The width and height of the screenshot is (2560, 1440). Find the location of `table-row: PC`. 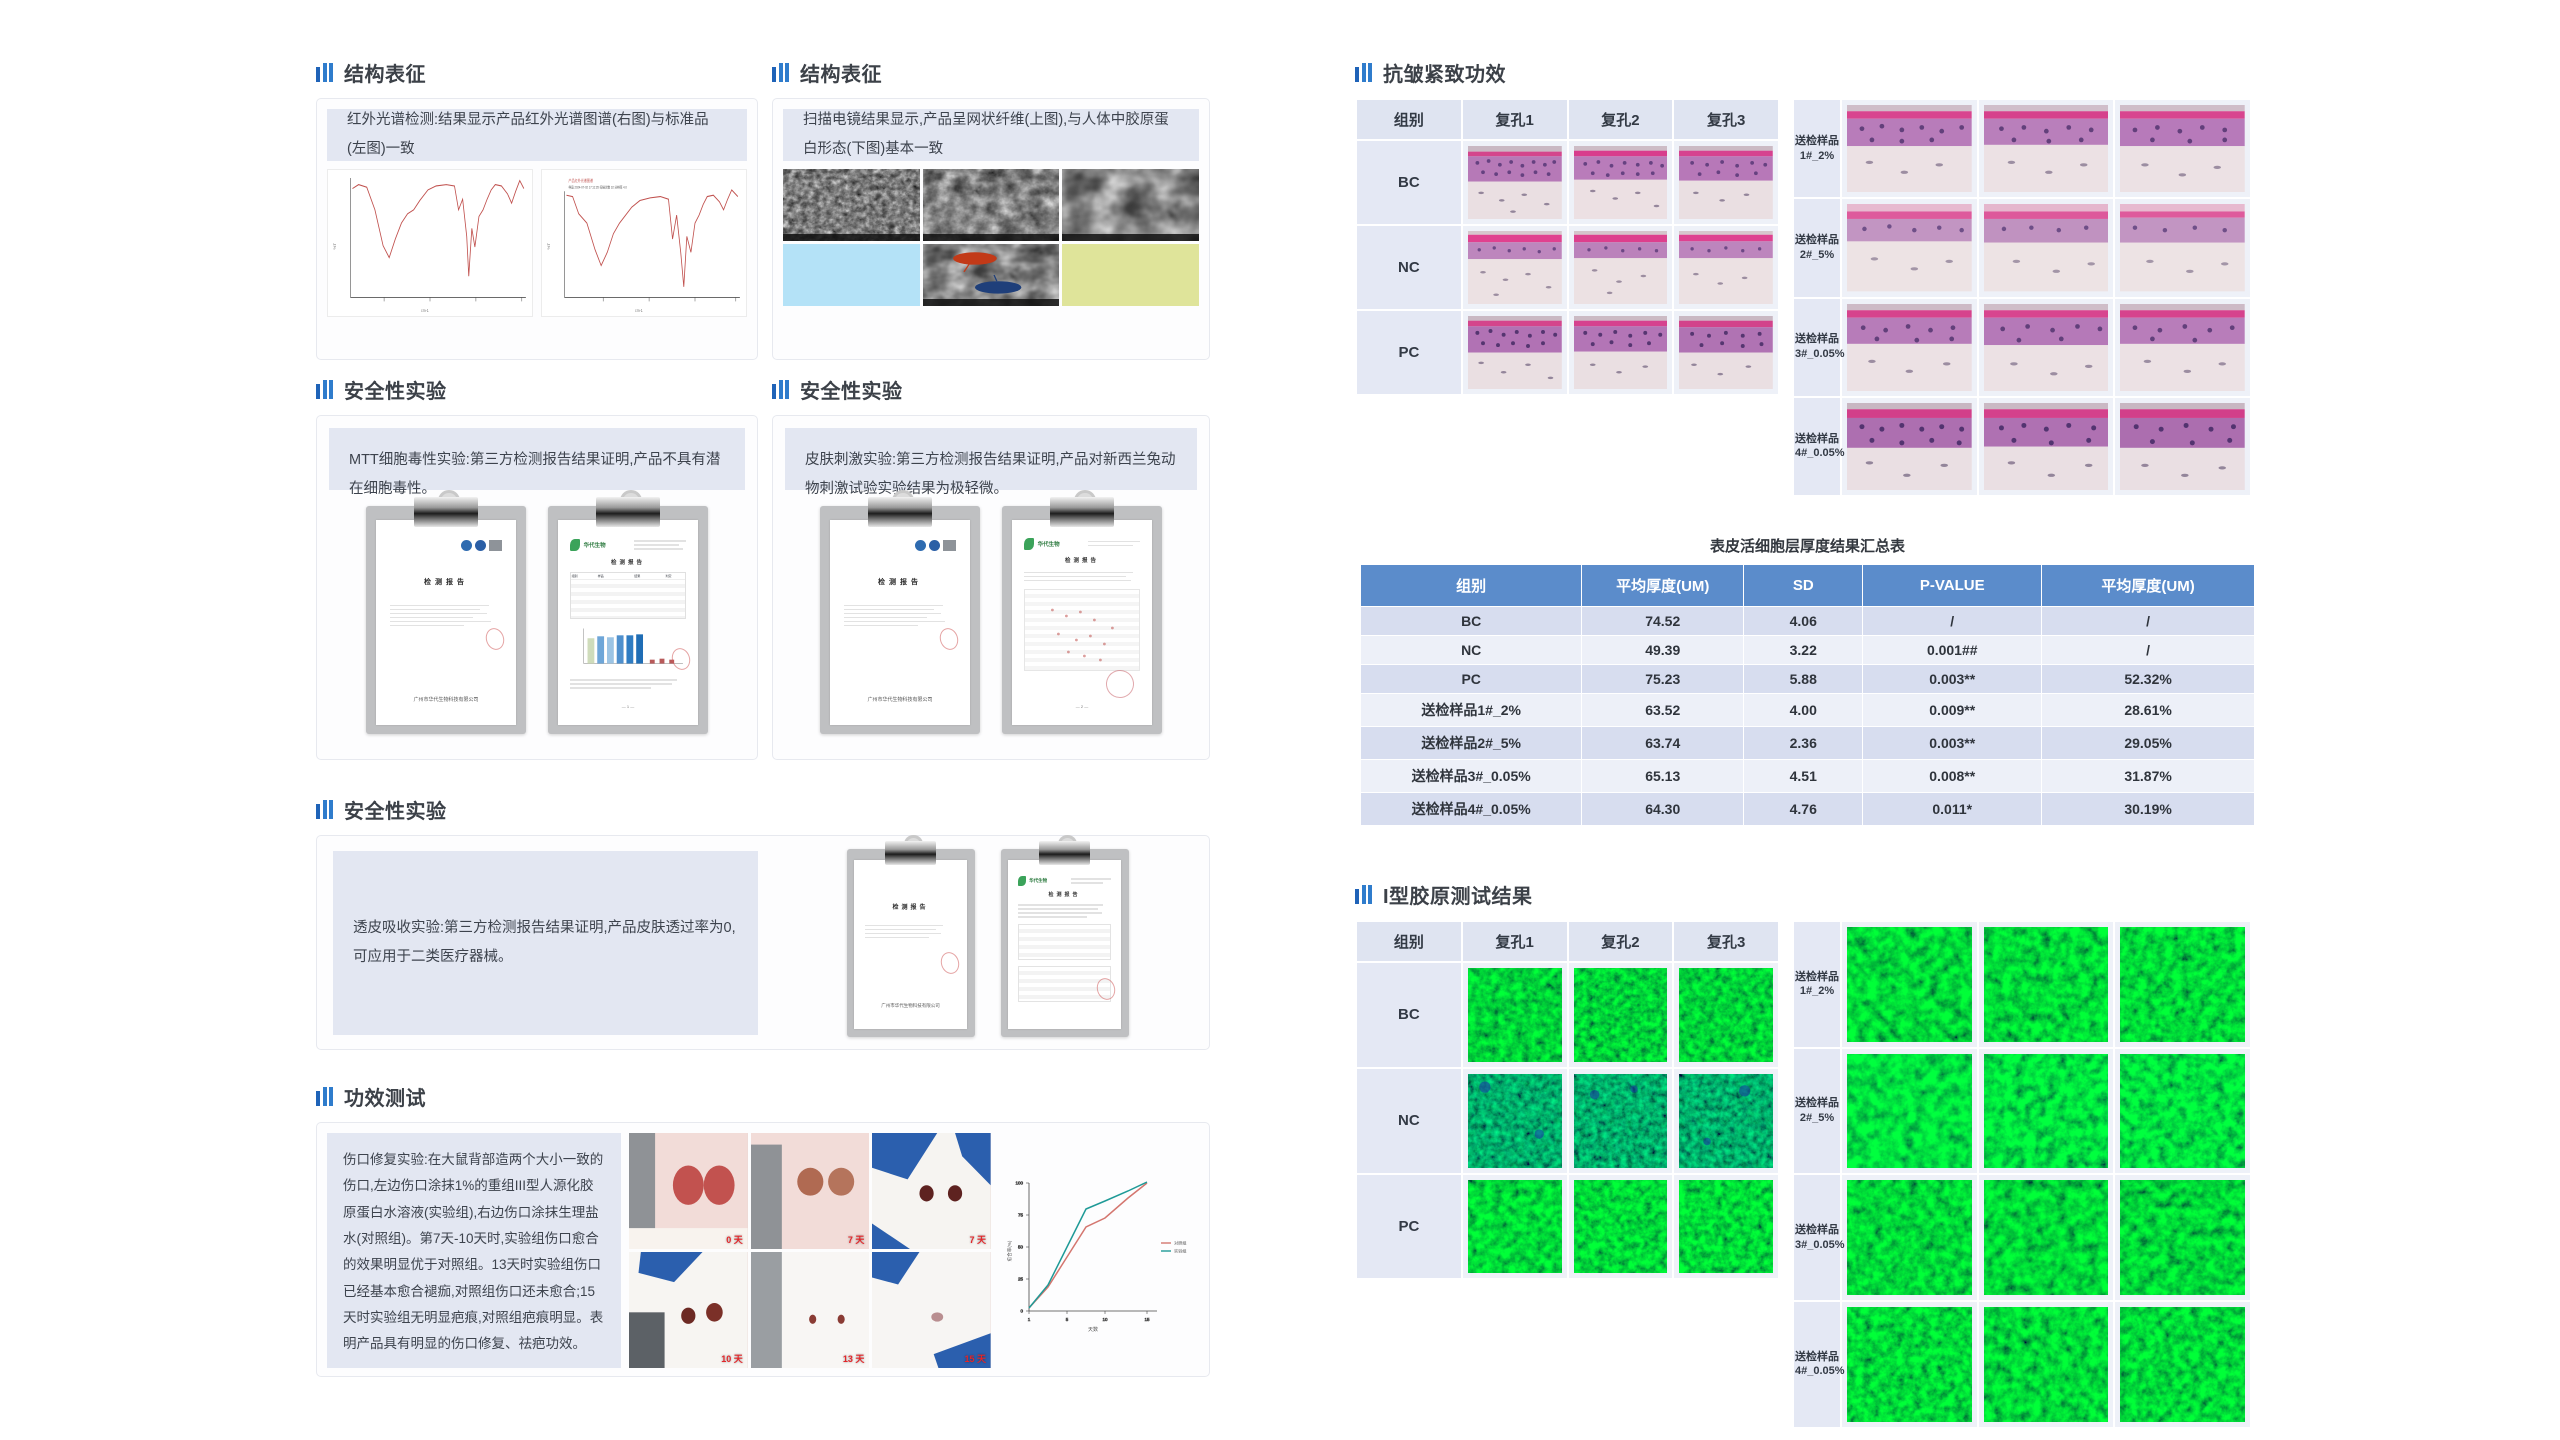

table-row: PC is located at coordinates (1567, 1226).